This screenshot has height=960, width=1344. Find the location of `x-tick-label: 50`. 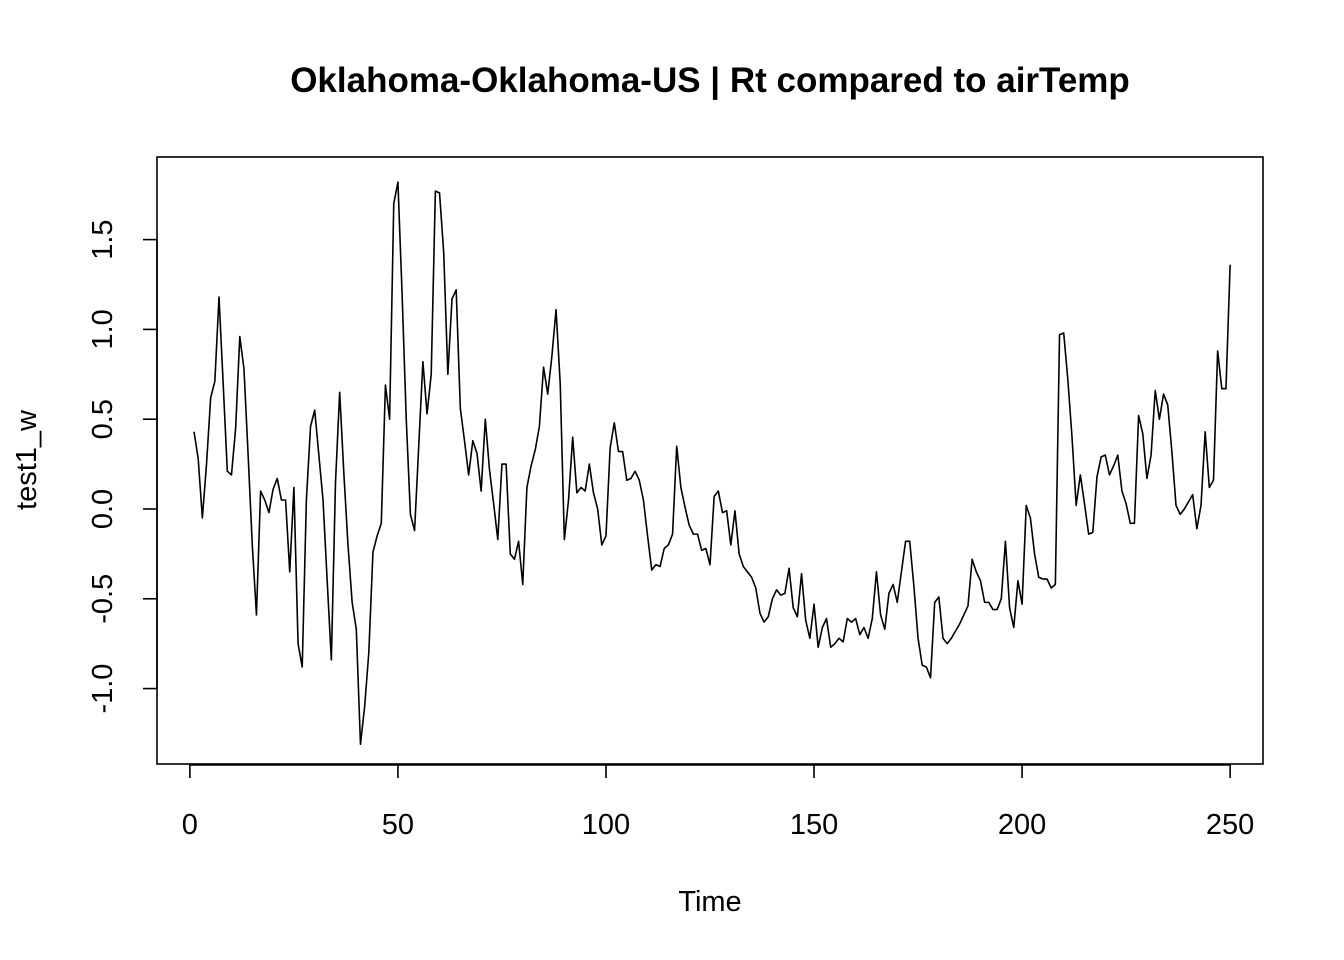

x-tick-label: 50 is located at coordinates (398, 825).